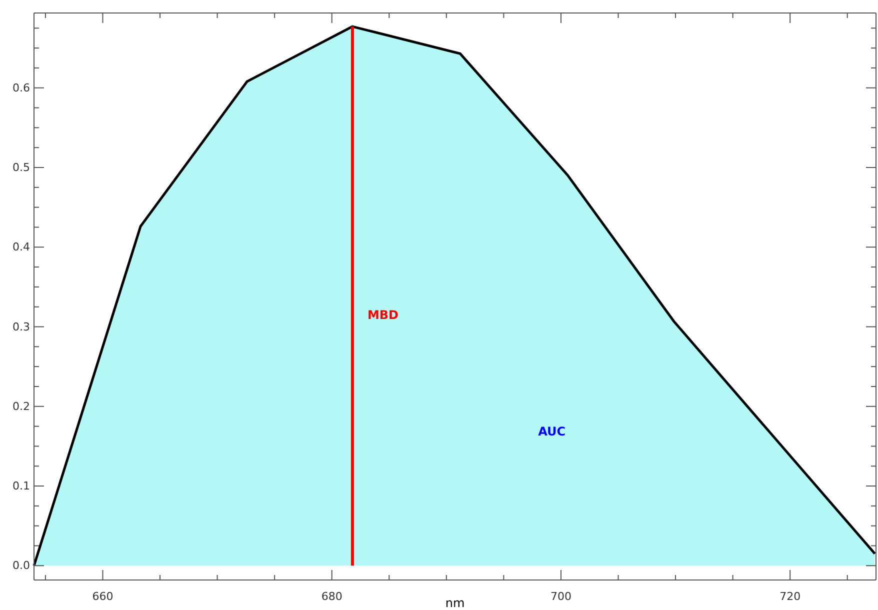 Image resolution: width=878 pixels, height=610 pixels. What do you see at coordinates (383, 315) in the screenshot?
I see `ref-line-label: MBD` at bounding box center [383, 315].